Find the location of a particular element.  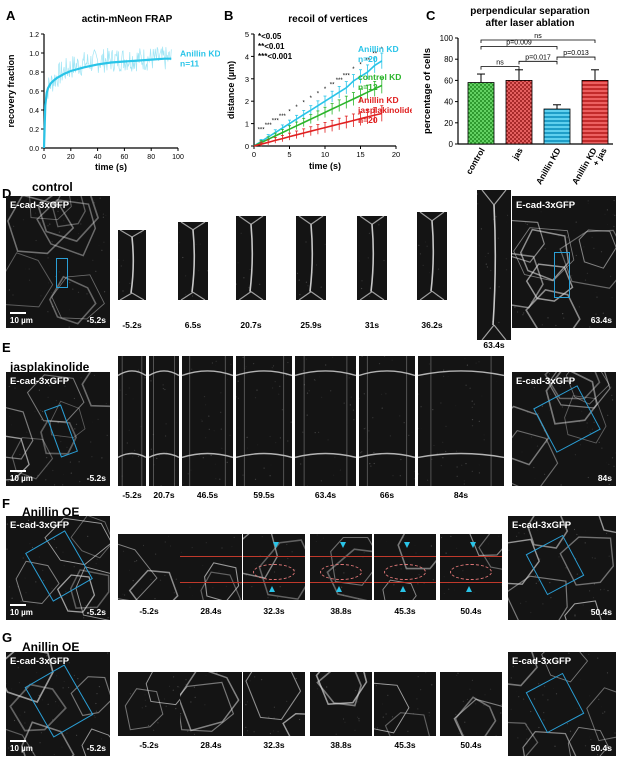

b-sig-legend-1: *<0.05 is located at coordinates (270, 36).